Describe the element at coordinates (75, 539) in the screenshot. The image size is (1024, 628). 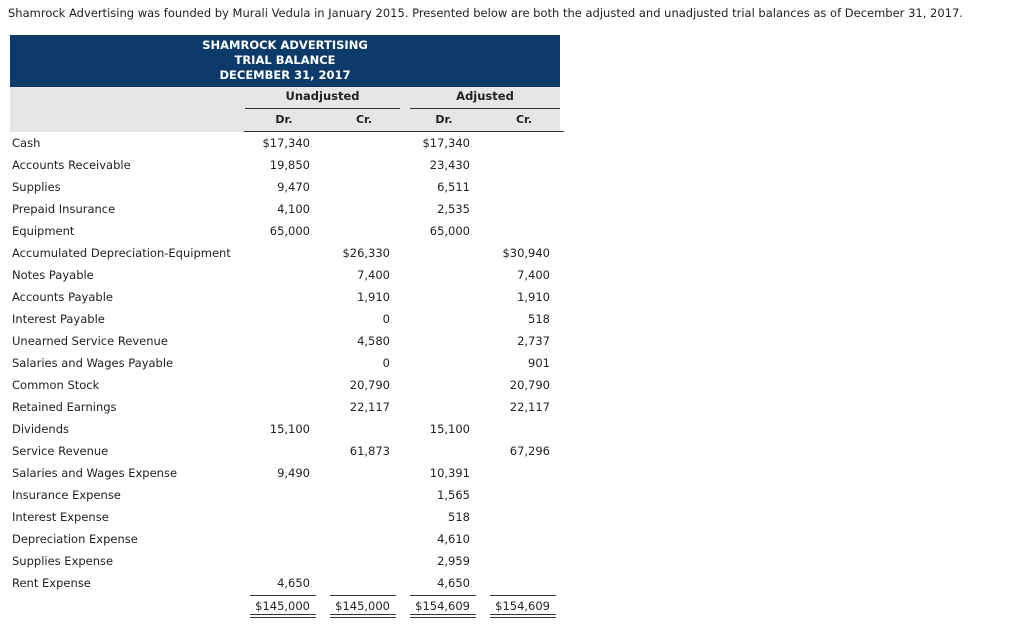
I see `row-label: Depreciation Expense` at that location.